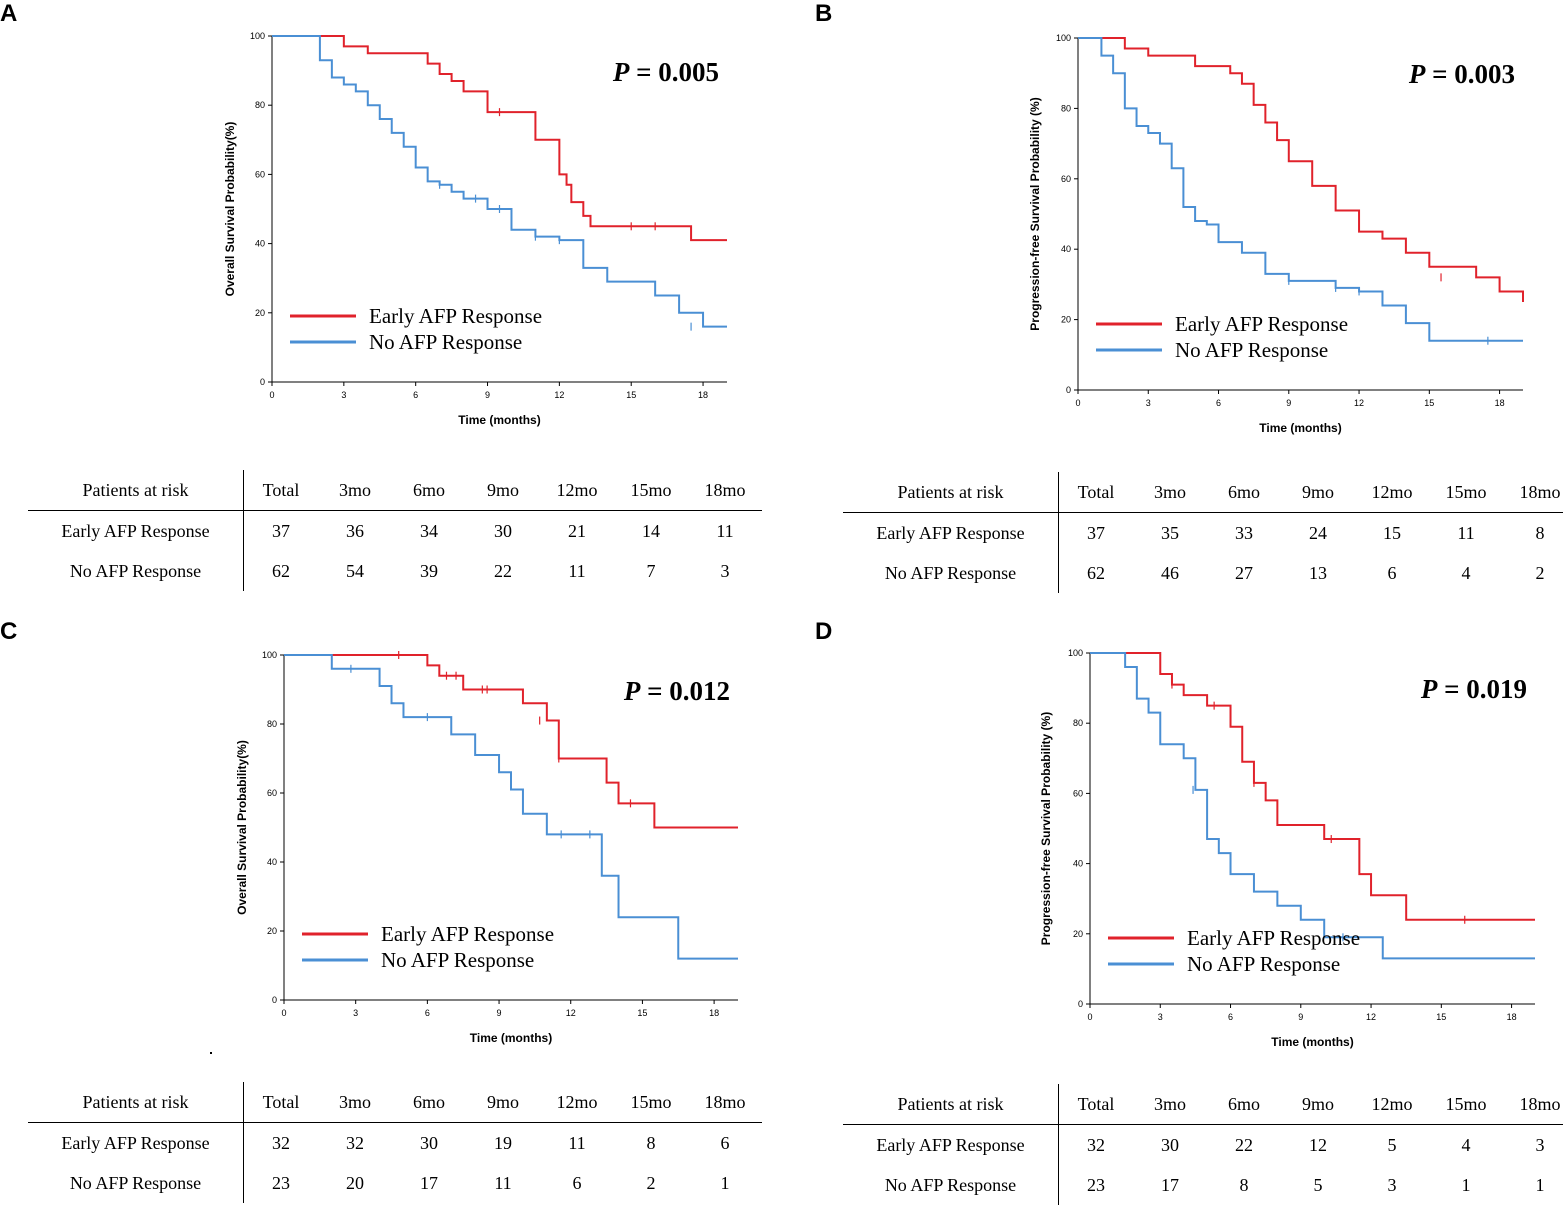  Describe the element at coordinates (725, 1142) in the screenshot. I see `risk-count: 6` at that location.